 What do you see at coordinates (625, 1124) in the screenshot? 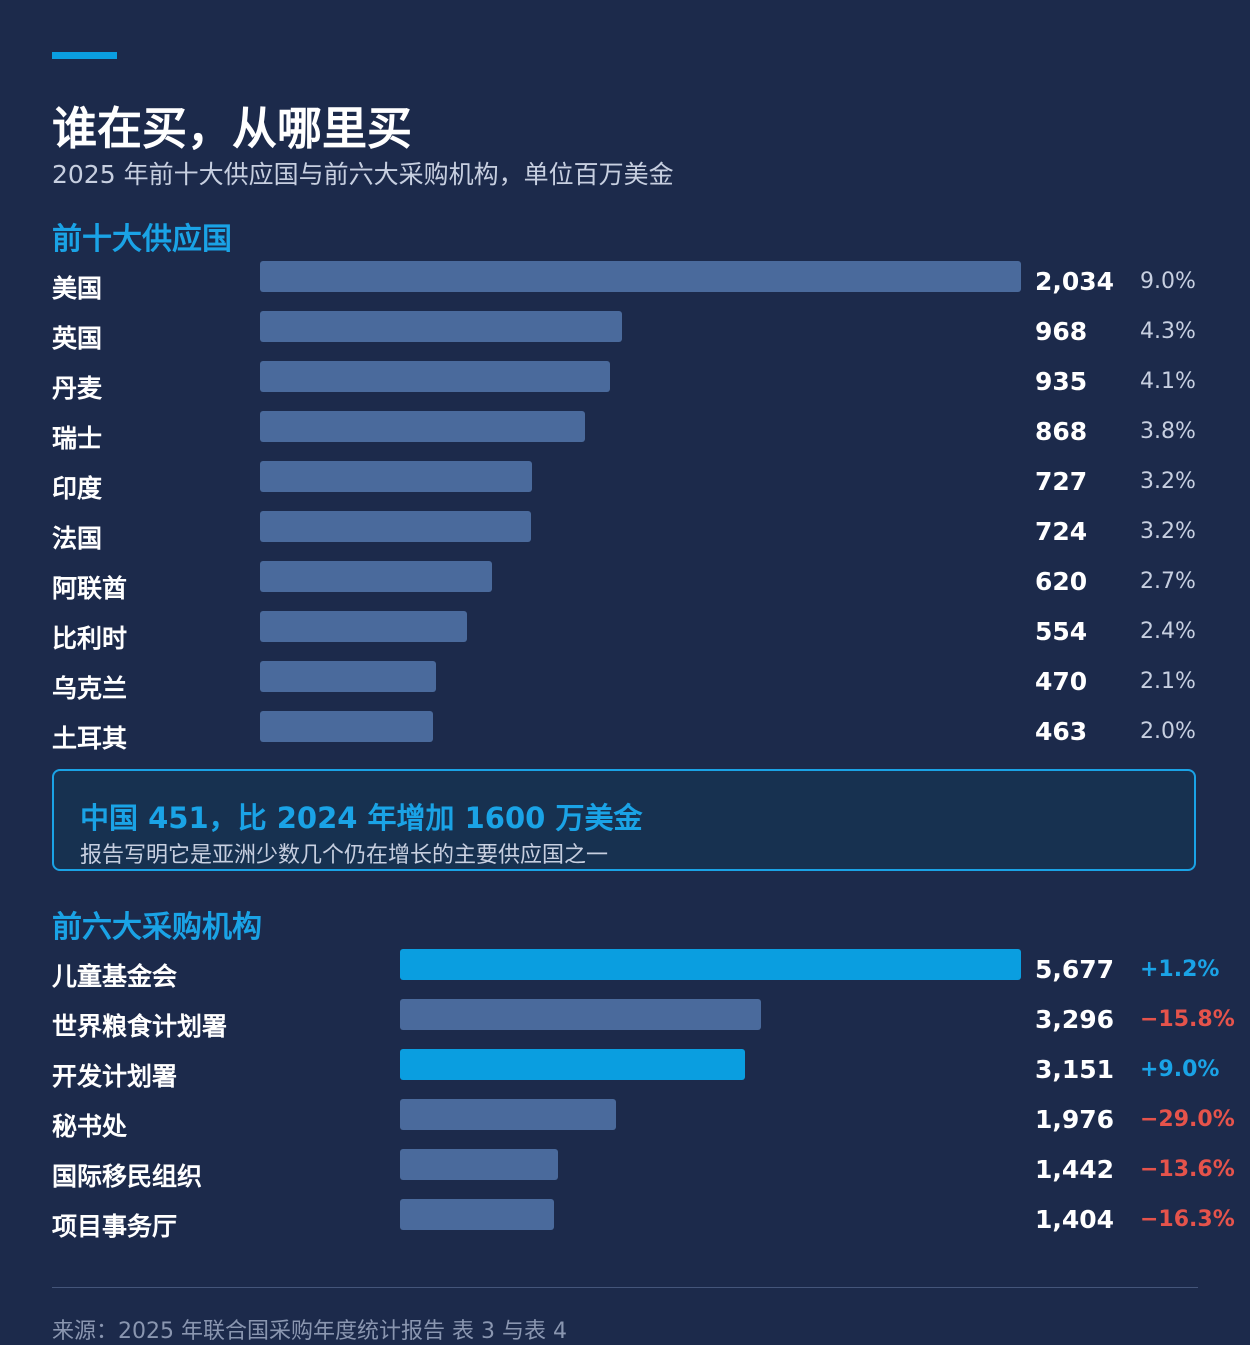
I see `bar-row: 秘书处 1,976 −29.0%` at bounding box center [625, 1124].